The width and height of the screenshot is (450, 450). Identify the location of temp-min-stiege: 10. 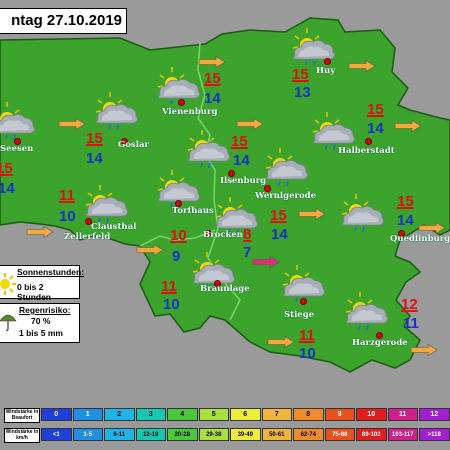
(307, 353).